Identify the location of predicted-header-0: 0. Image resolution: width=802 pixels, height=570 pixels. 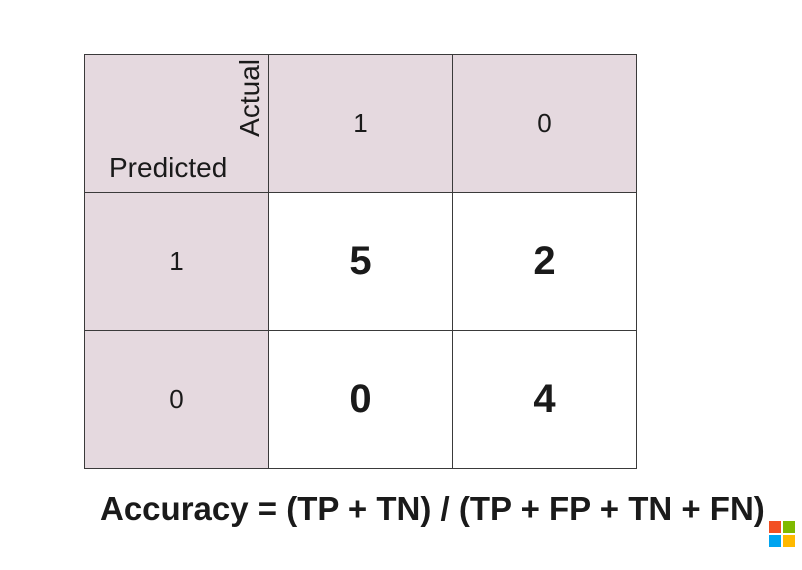
(176, 399).